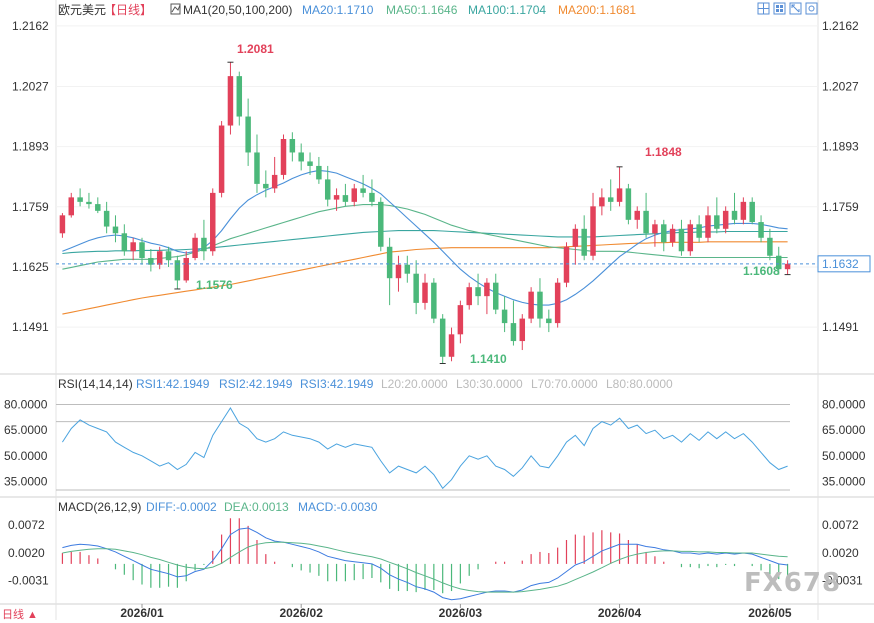 Image resolution: width=874 pixels, height=623 pixels. Describe the element at coordinates (811, 8) in the screenshot. I see `settings-icon` at that location.